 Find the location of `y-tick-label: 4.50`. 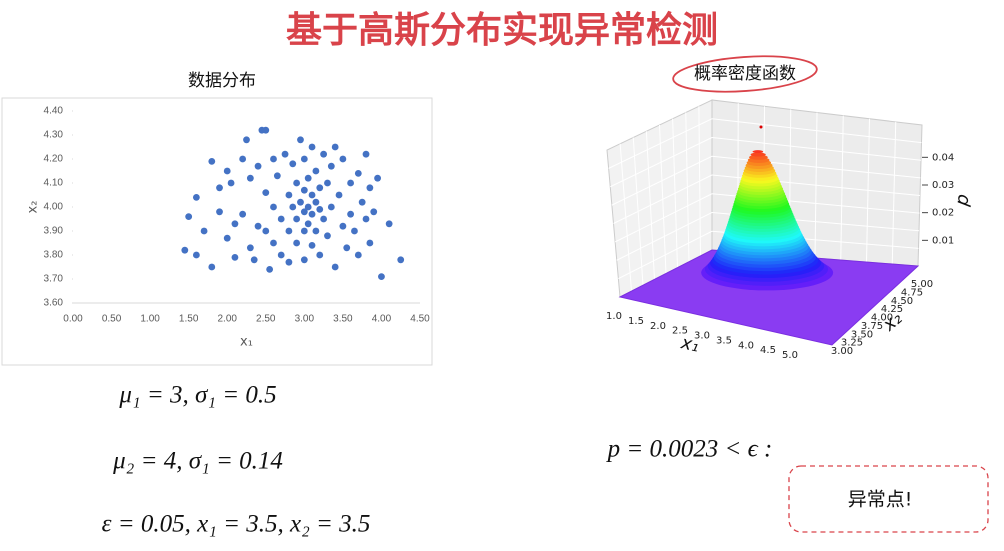

y-tick-label: 4.50 is located at coordinates (902, 301).